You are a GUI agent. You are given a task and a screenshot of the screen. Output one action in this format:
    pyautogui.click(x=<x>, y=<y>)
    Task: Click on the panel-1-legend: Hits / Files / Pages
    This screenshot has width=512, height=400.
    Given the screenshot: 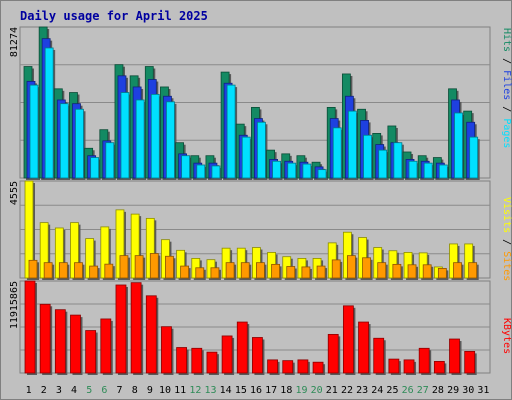 What is the action you would take?
    pyautogui.click(x=506, y=88)
    